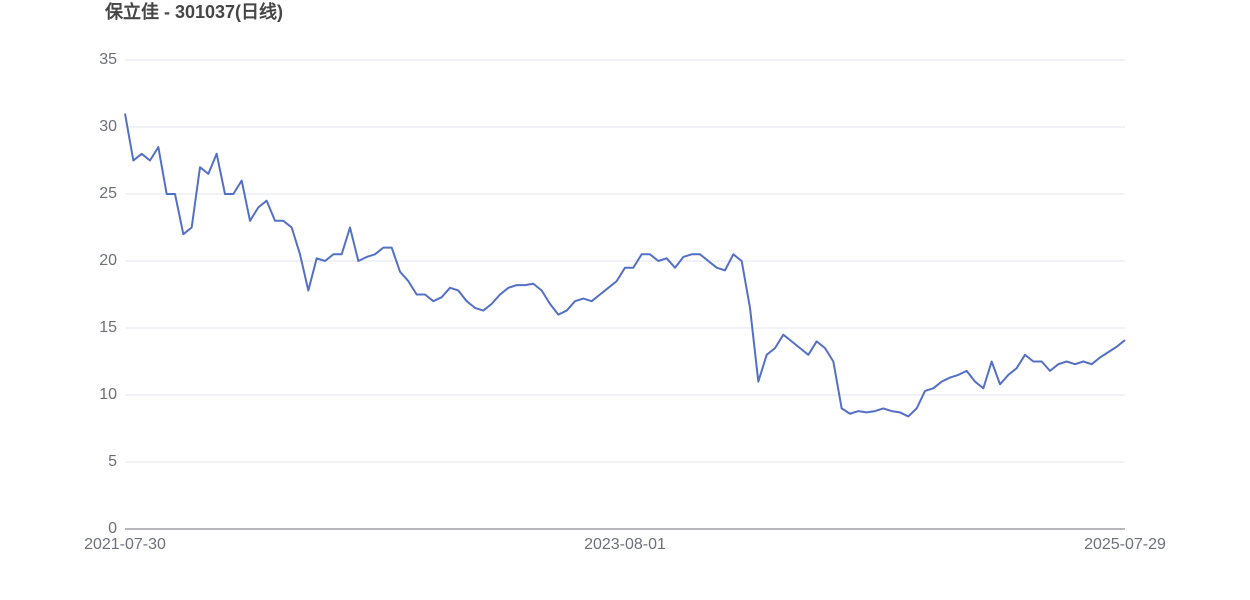  I want to click on y-tick-label: 35, so click(108, 59).